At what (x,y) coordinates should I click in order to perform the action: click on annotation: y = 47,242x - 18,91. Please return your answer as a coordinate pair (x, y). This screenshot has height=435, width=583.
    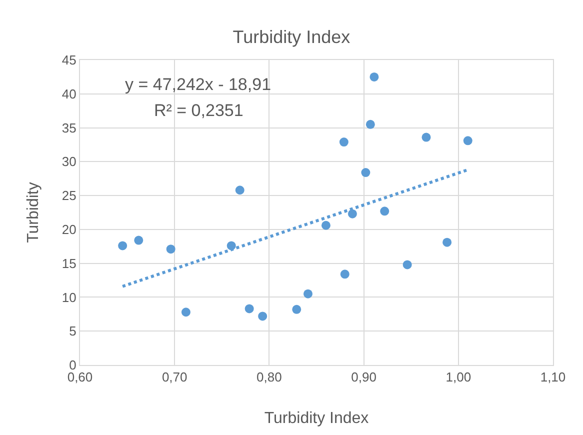
    Looking at the image, I should click on (198, 84).